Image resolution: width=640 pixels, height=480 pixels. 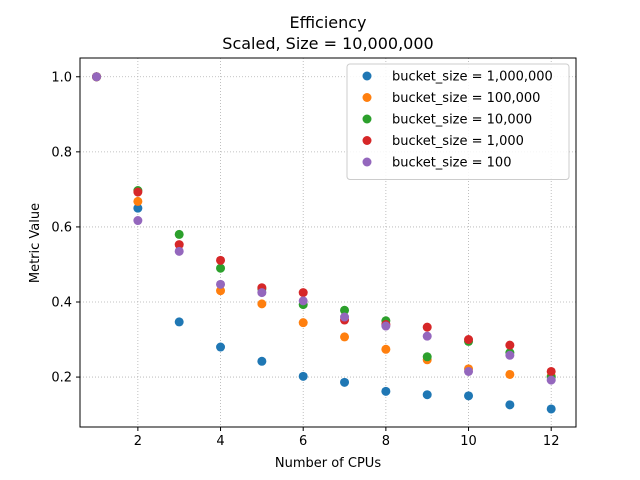 I want to click on y-axis-label: Metric Value, so click(x=35, y=243).